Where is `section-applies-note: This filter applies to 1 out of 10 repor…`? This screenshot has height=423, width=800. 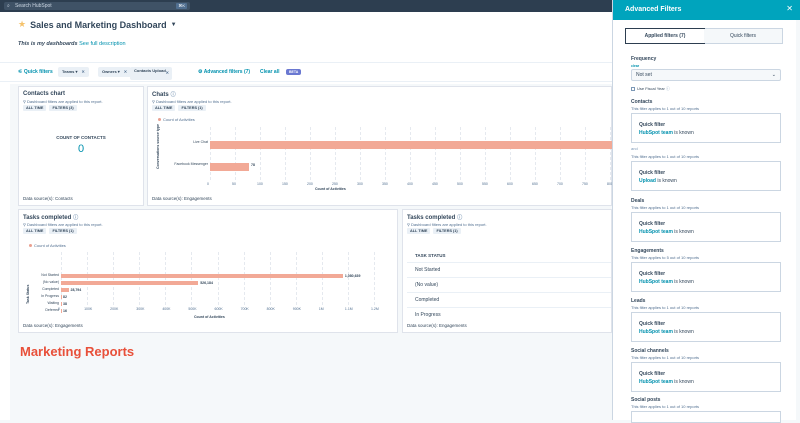
section-applies-note: This filter applies to 1 out of 10 repor… is located at coordinates (665, 406).